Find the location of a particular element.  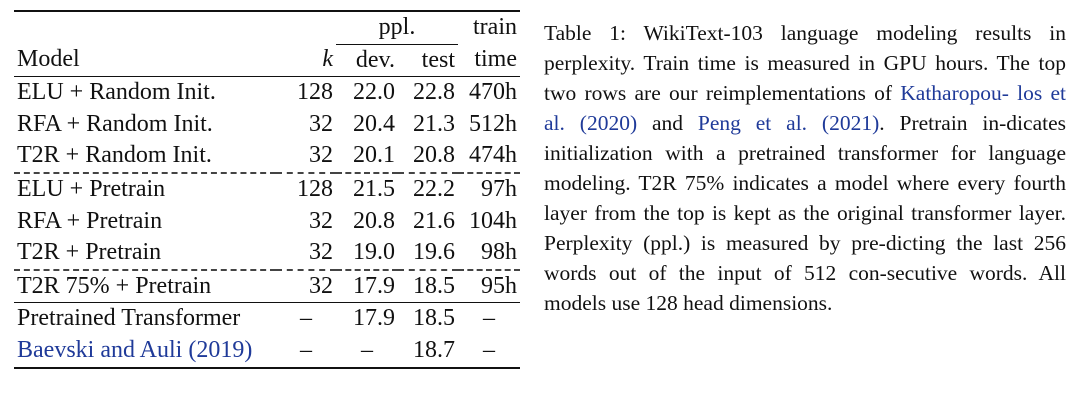

cell-model: Pretrained Transformer is located at coordinates (145, 318).